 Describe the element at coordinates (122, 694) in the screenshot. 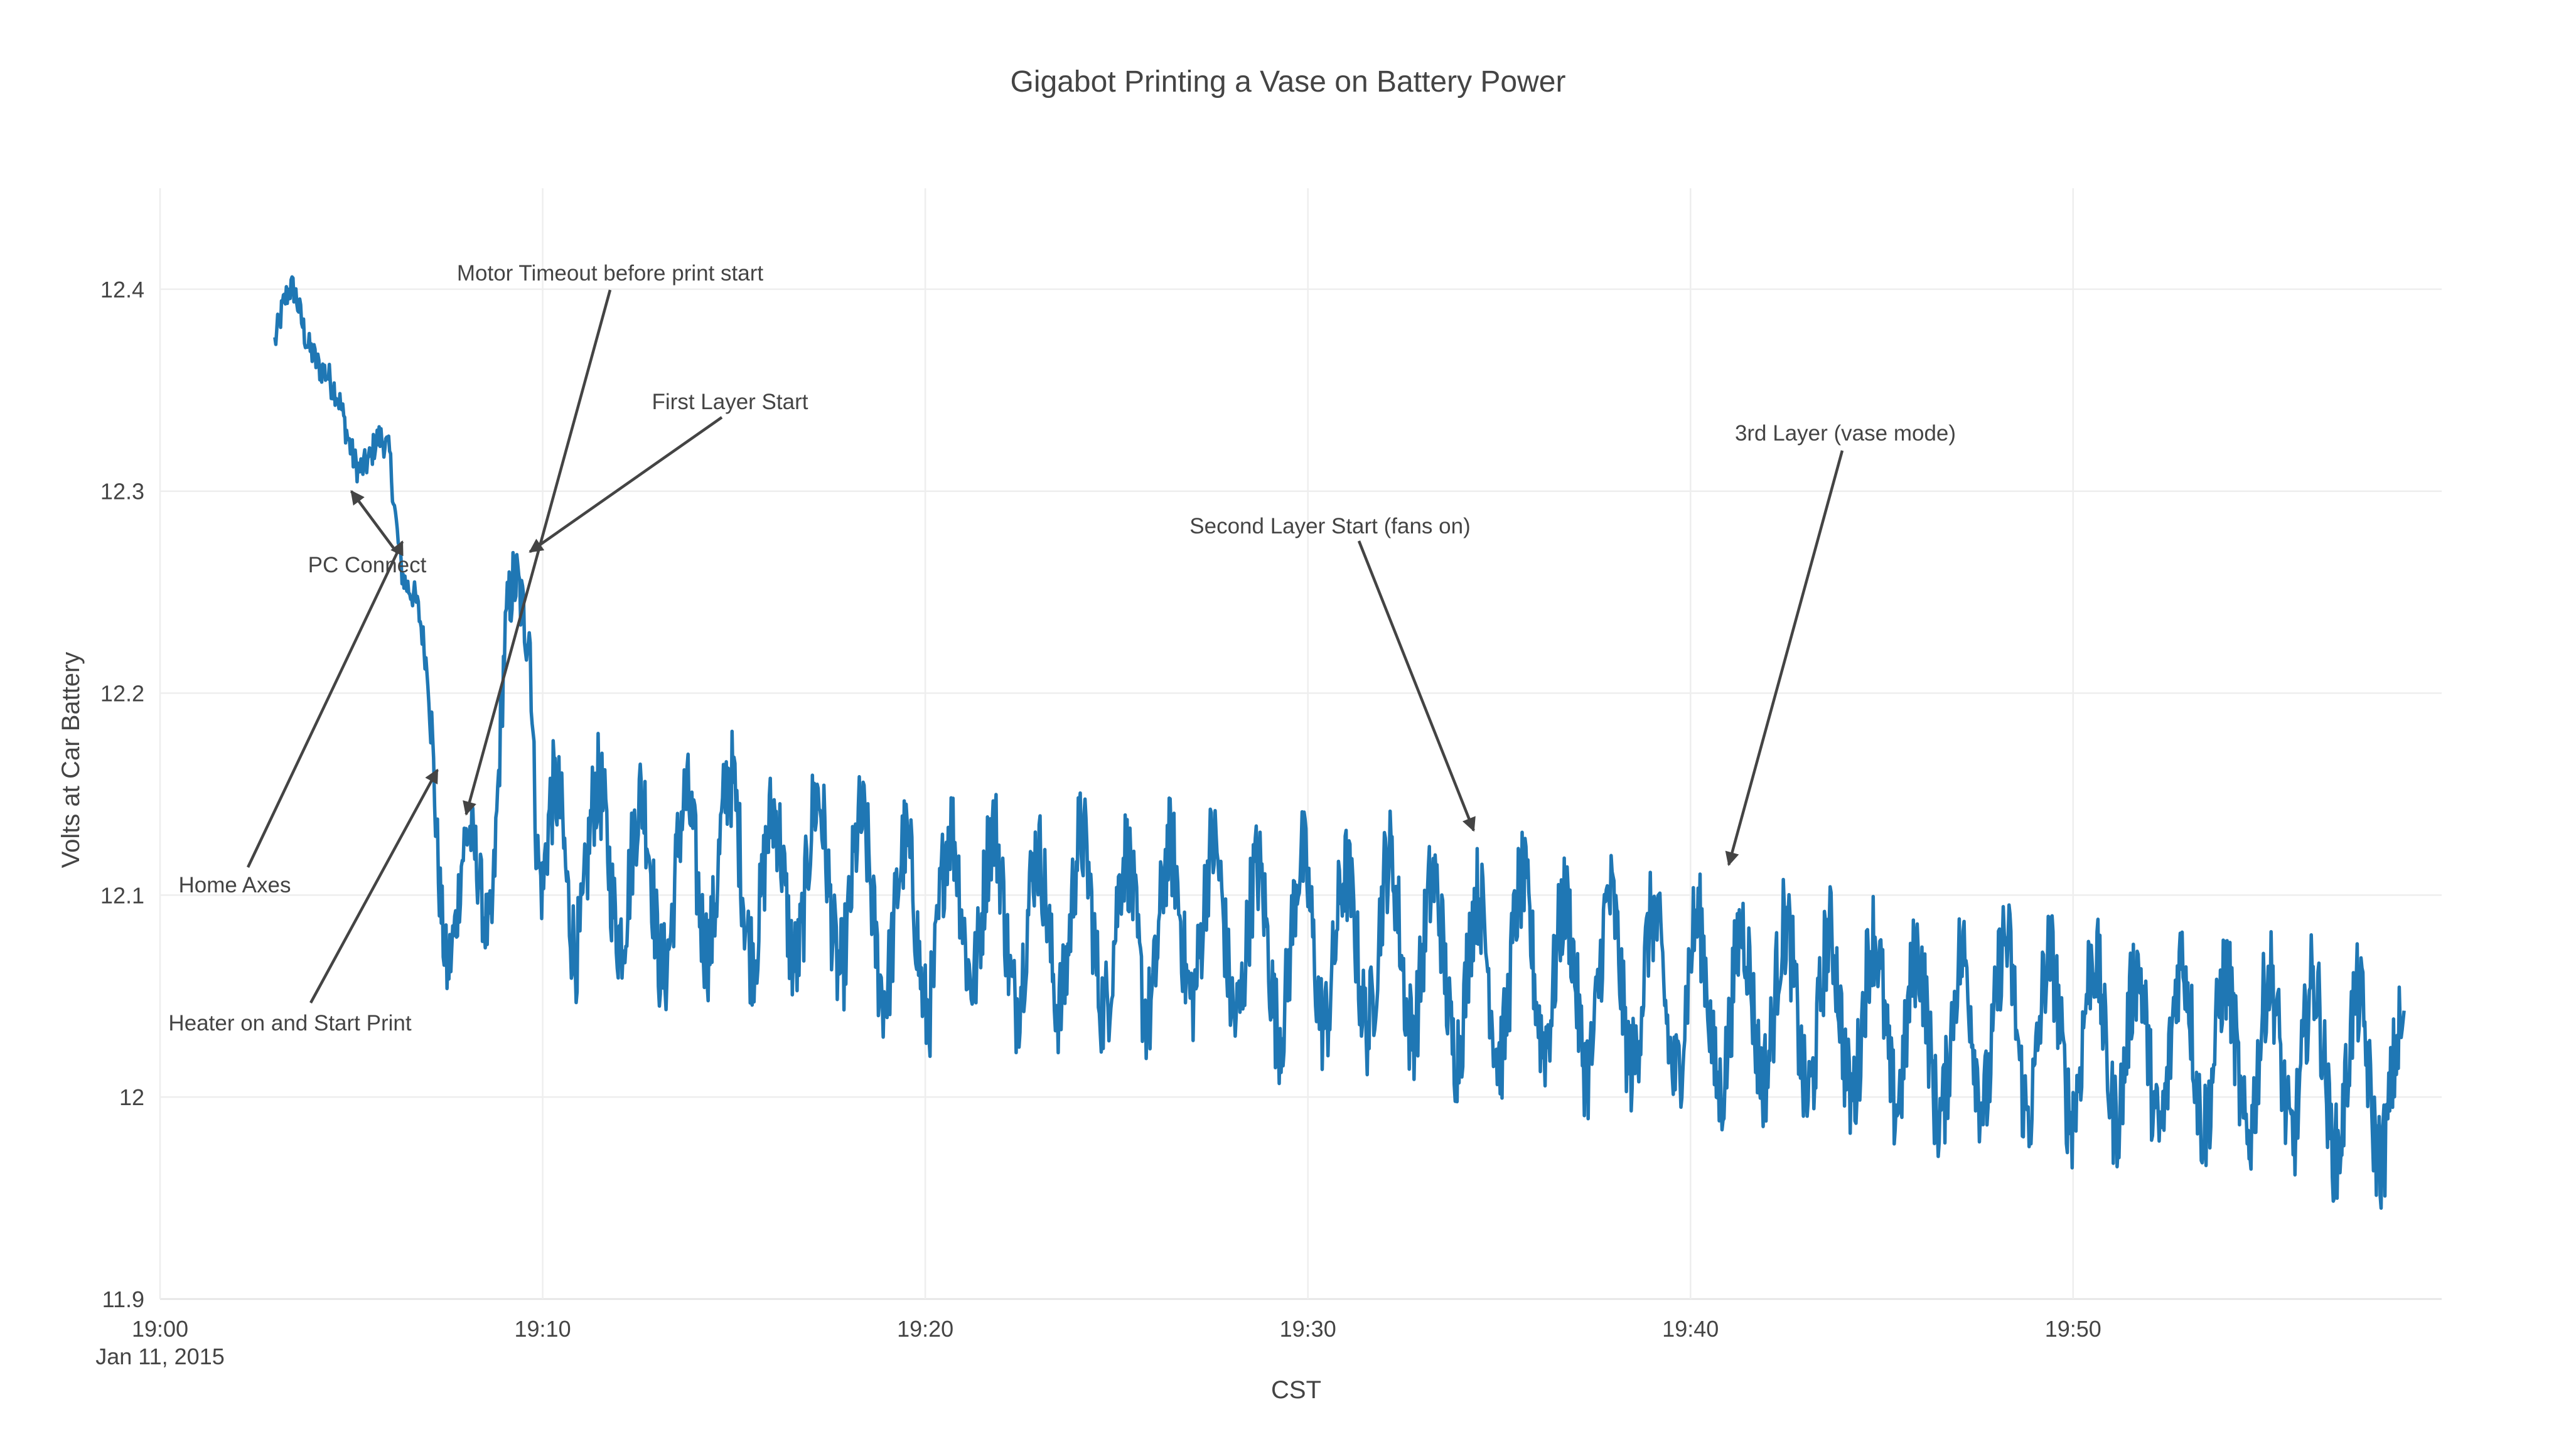

I see `y-tick-label: 12.2` at that location.